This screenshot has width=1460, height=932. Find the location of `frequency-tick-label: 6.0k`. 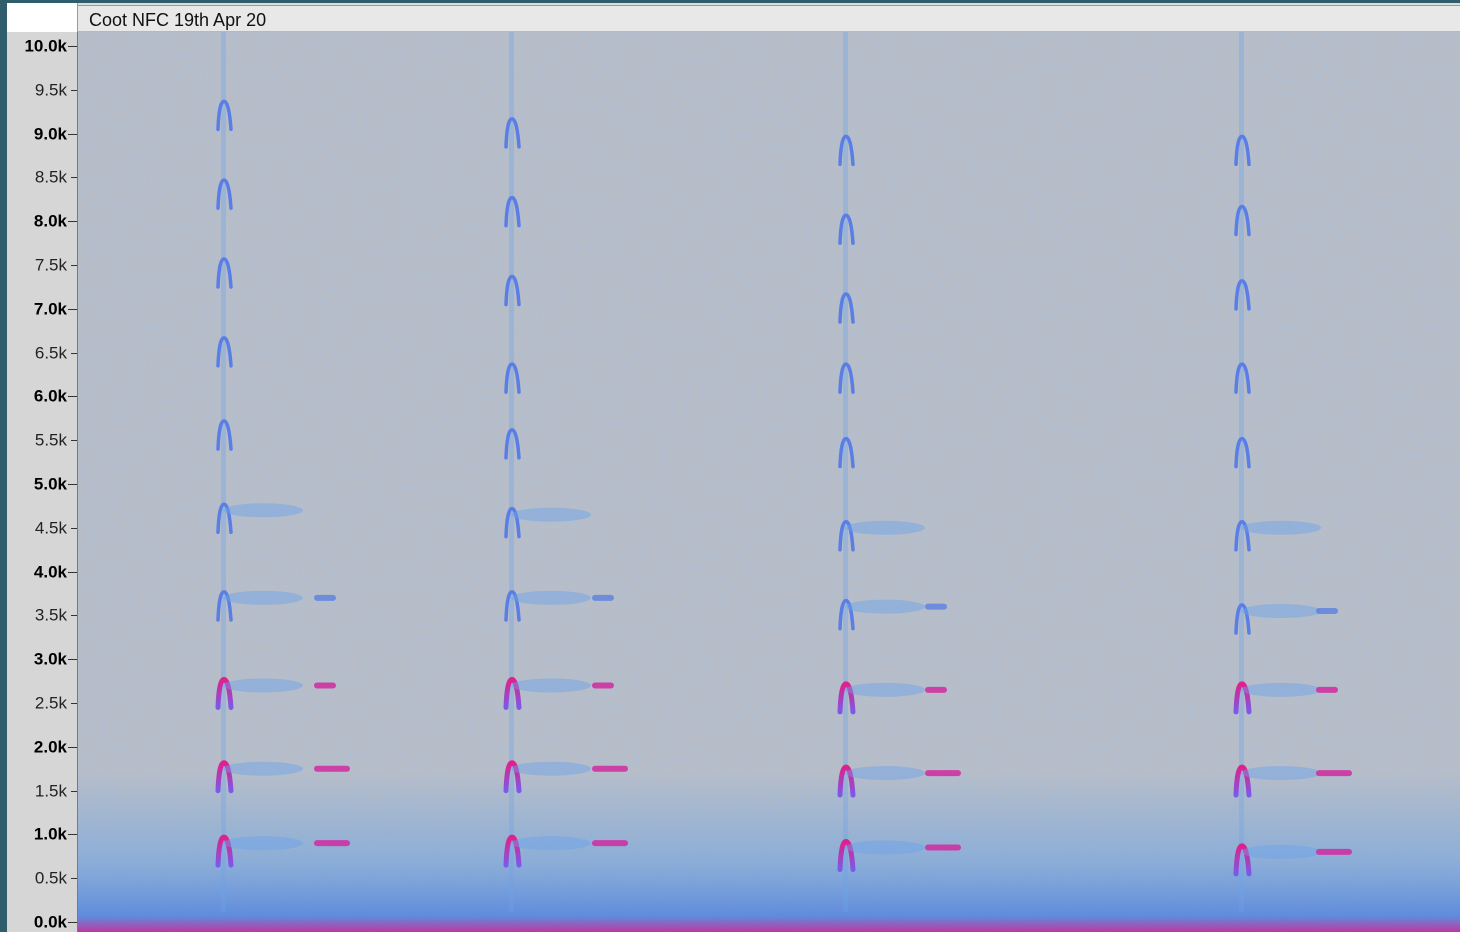

frequency-tick-label: 6.0k is located at coordinates (50, 396).